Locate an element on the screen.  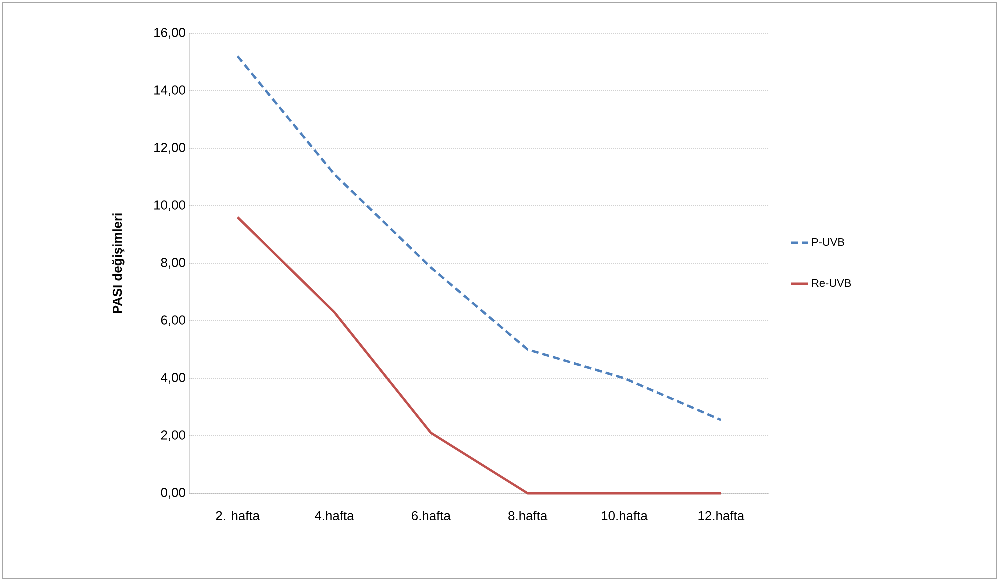
y-tick-label: 0,00 is located at coordinates (173, 493).